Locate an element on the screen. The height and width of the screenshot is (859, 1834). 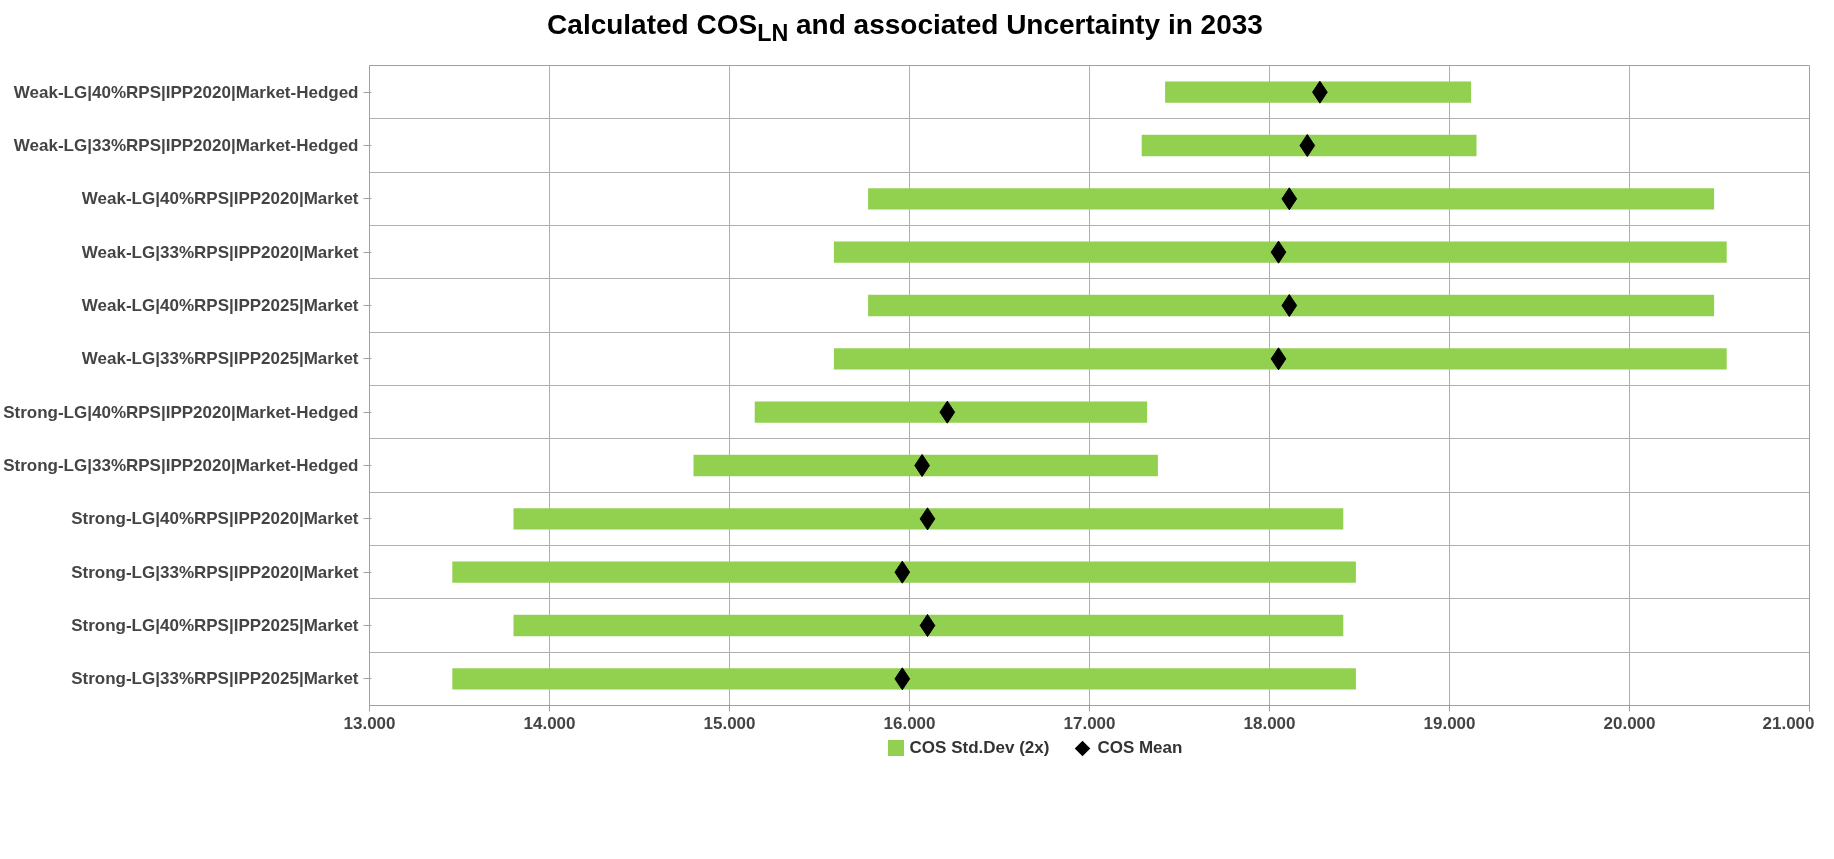
y-tick-label: Weak-LG|33%RPS|IPP2020|Market-Hedged is located at coordinates (186, 145).